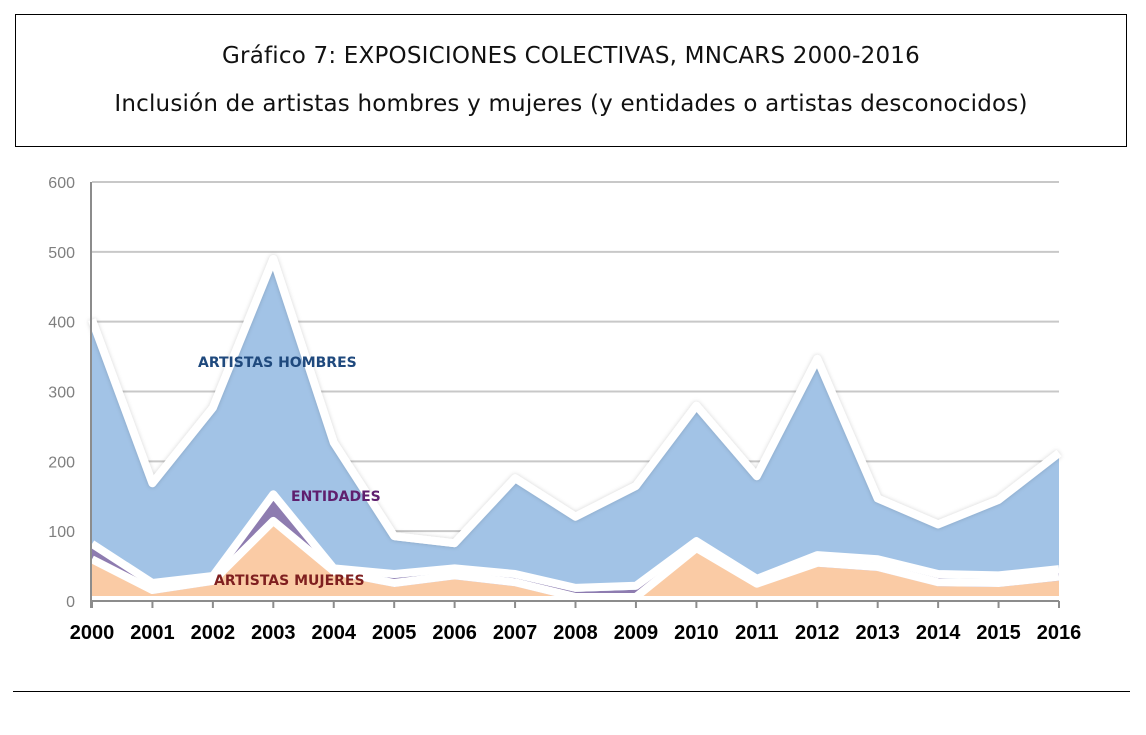 The height and width of the screenshot is (735, 1146). Describe the element at coordinates (515, 633) in the screenshot. I see `x-tick-label: 2007` at that location.